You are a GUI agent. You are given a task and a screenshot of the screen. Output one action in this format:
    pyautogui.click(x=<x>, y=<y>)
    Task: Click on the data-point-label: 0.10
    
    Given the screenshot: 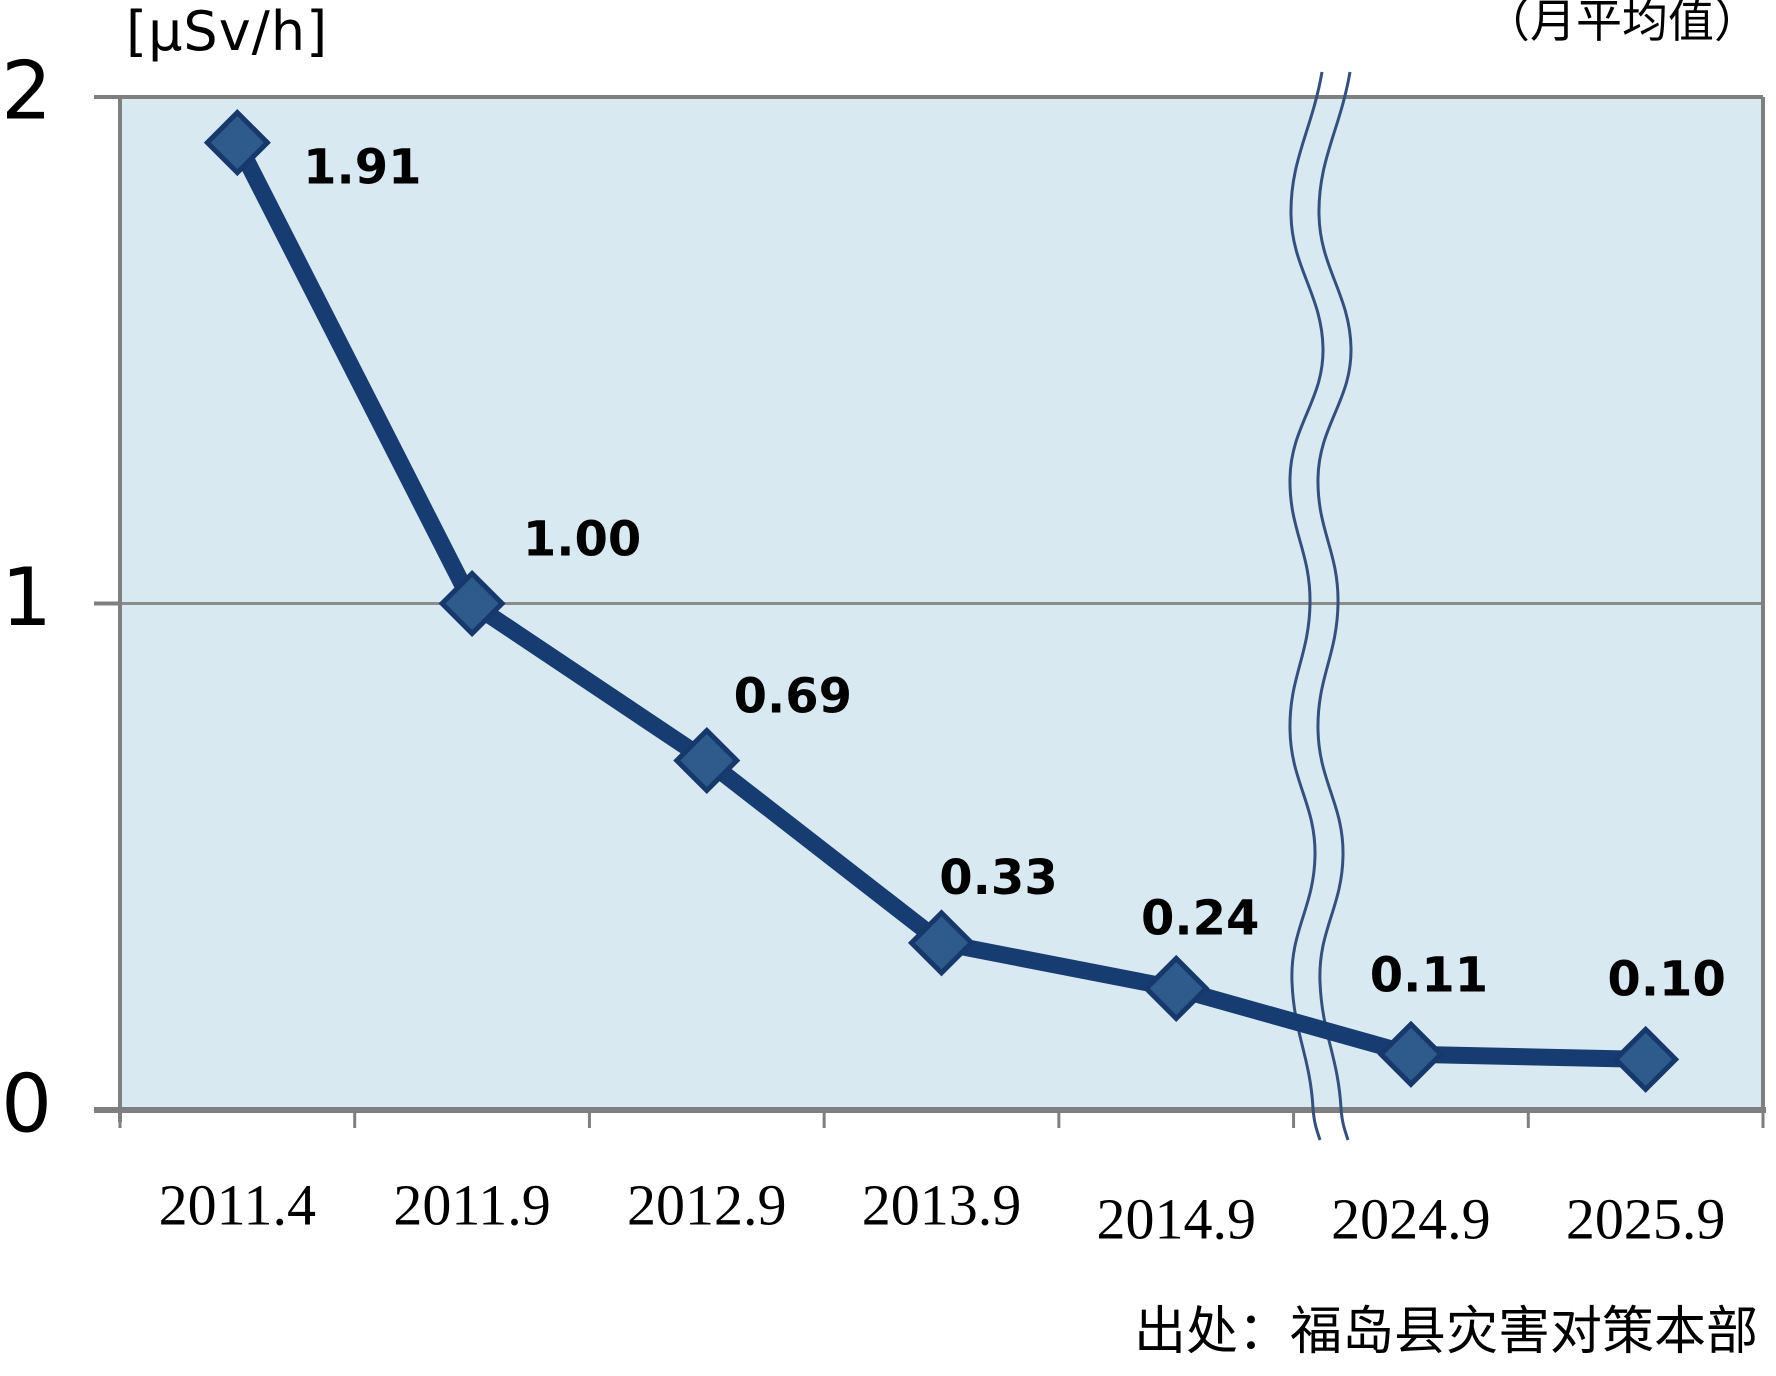 What is the action you would take?
    pyautogui.click(x=1666, y=979)
    